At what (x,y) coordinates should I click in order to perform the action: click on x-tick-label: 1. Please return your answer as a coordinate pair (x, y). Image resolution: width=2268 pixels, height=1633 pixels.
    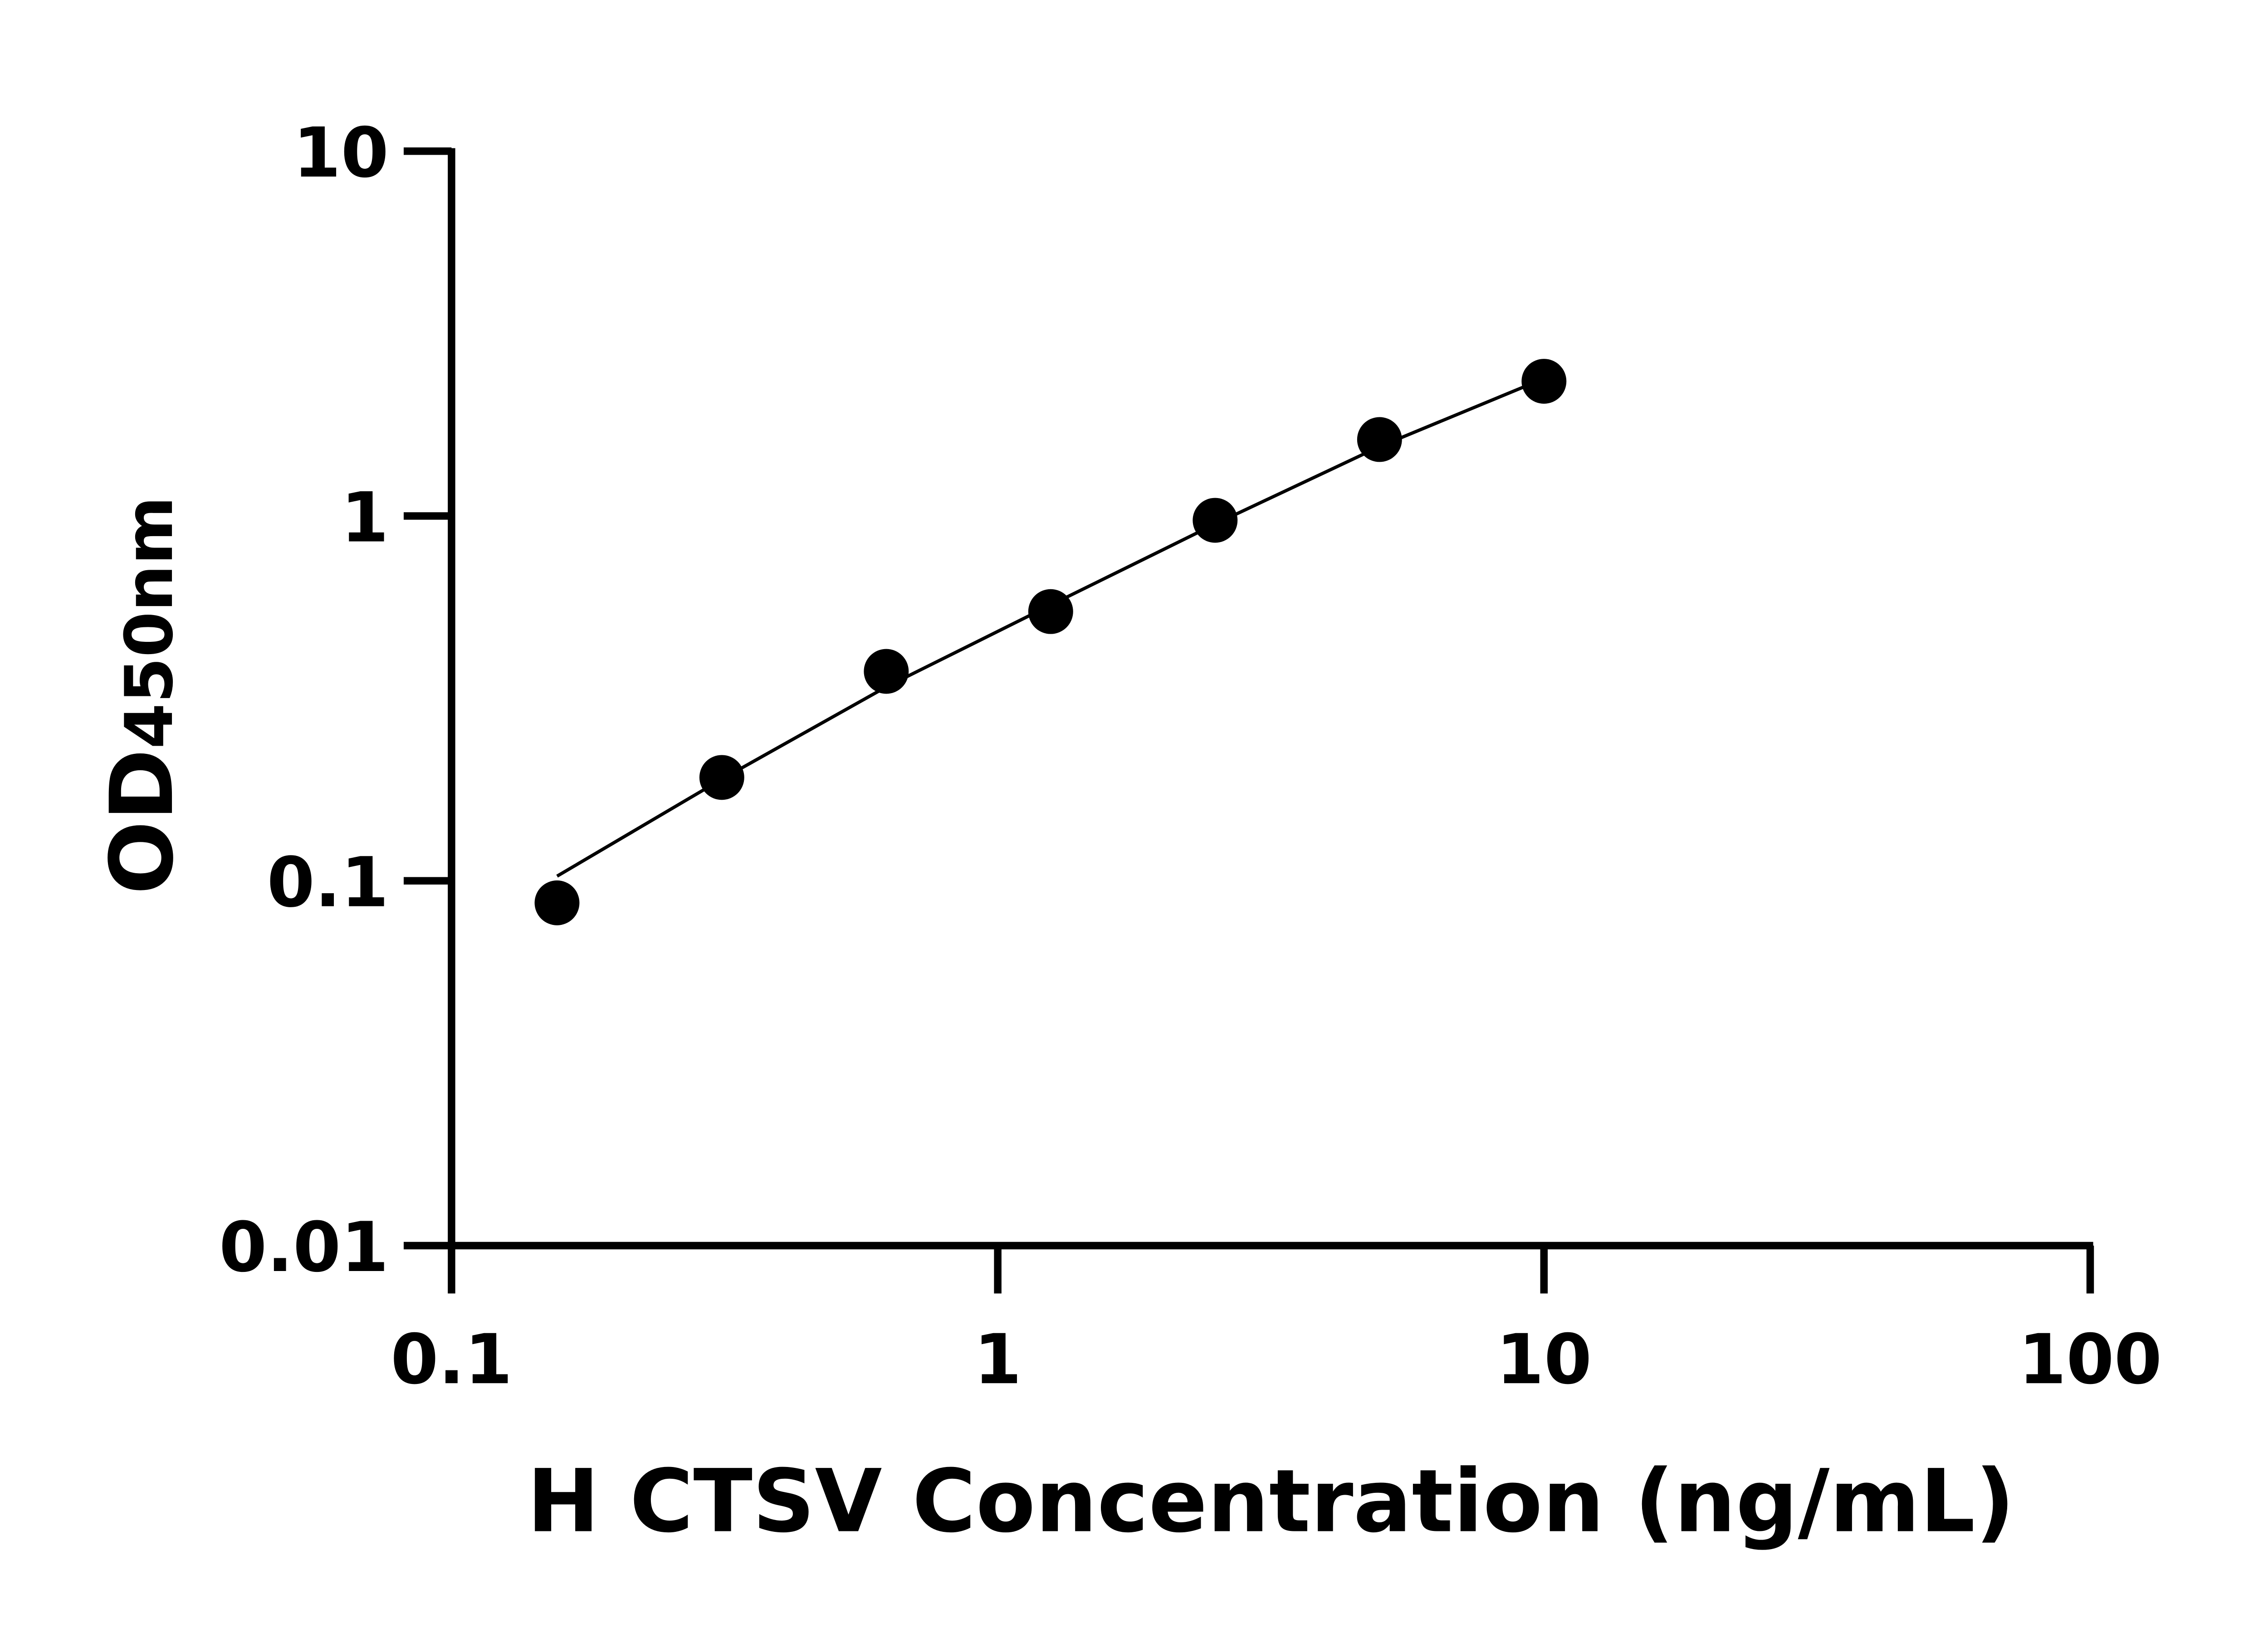
    Looking at the image, I should click on (998, 1359).